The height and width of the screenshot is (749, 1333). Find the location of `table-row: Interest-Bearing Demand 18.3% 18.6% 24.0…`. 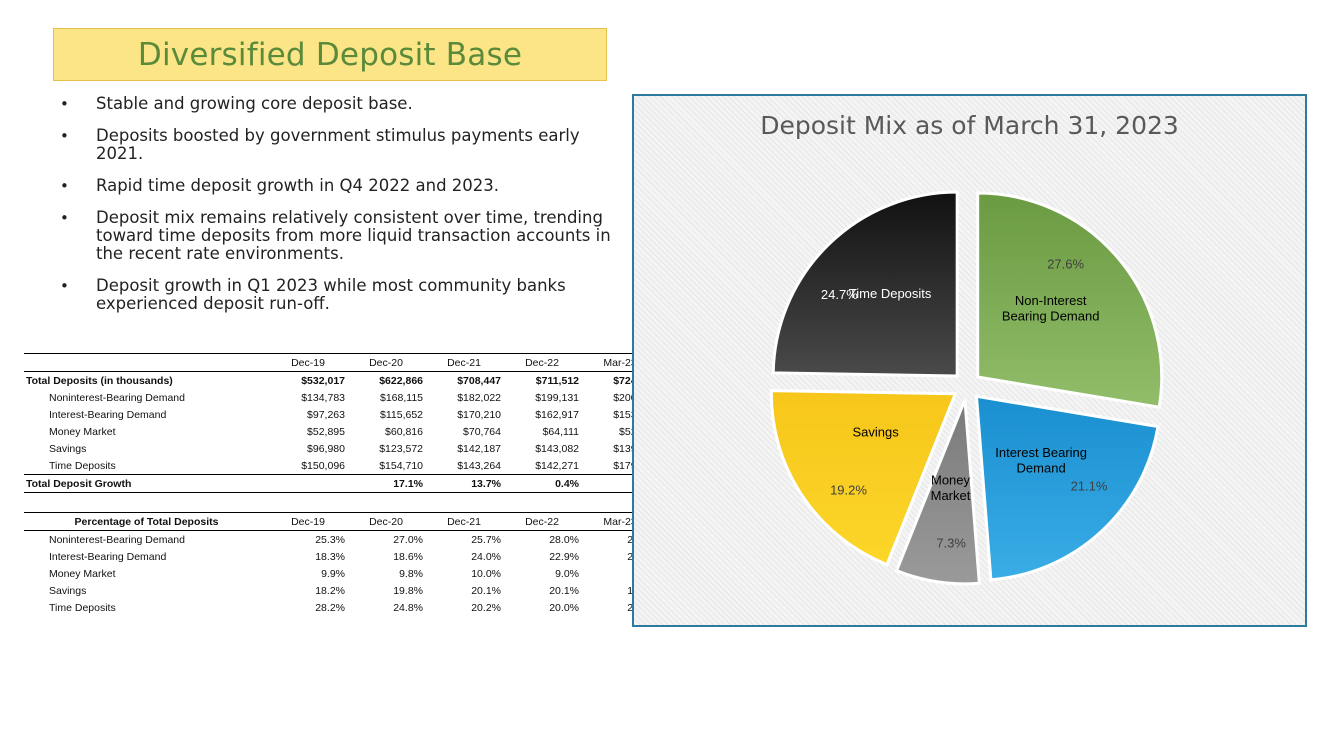

table-row: Interest-Bearing Demand 18.3% 18.6% 24.0… is located at coordinates (341, 556).